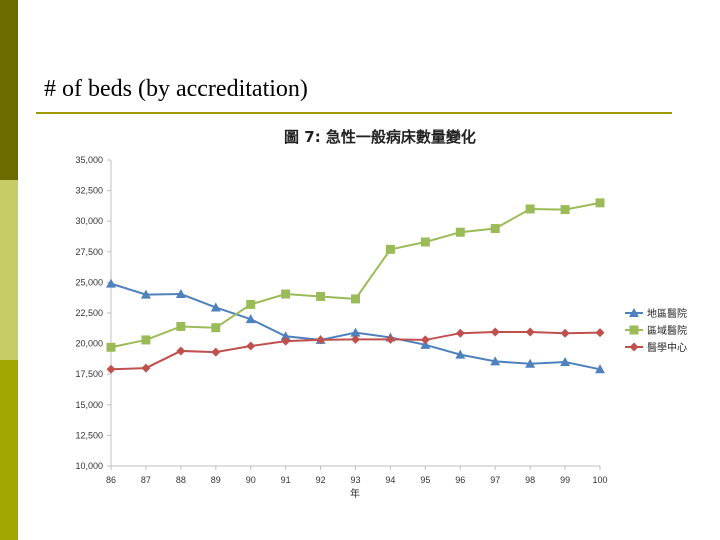  I want to click on slide-title: # of beds (by accreditation), so click(176, 89).